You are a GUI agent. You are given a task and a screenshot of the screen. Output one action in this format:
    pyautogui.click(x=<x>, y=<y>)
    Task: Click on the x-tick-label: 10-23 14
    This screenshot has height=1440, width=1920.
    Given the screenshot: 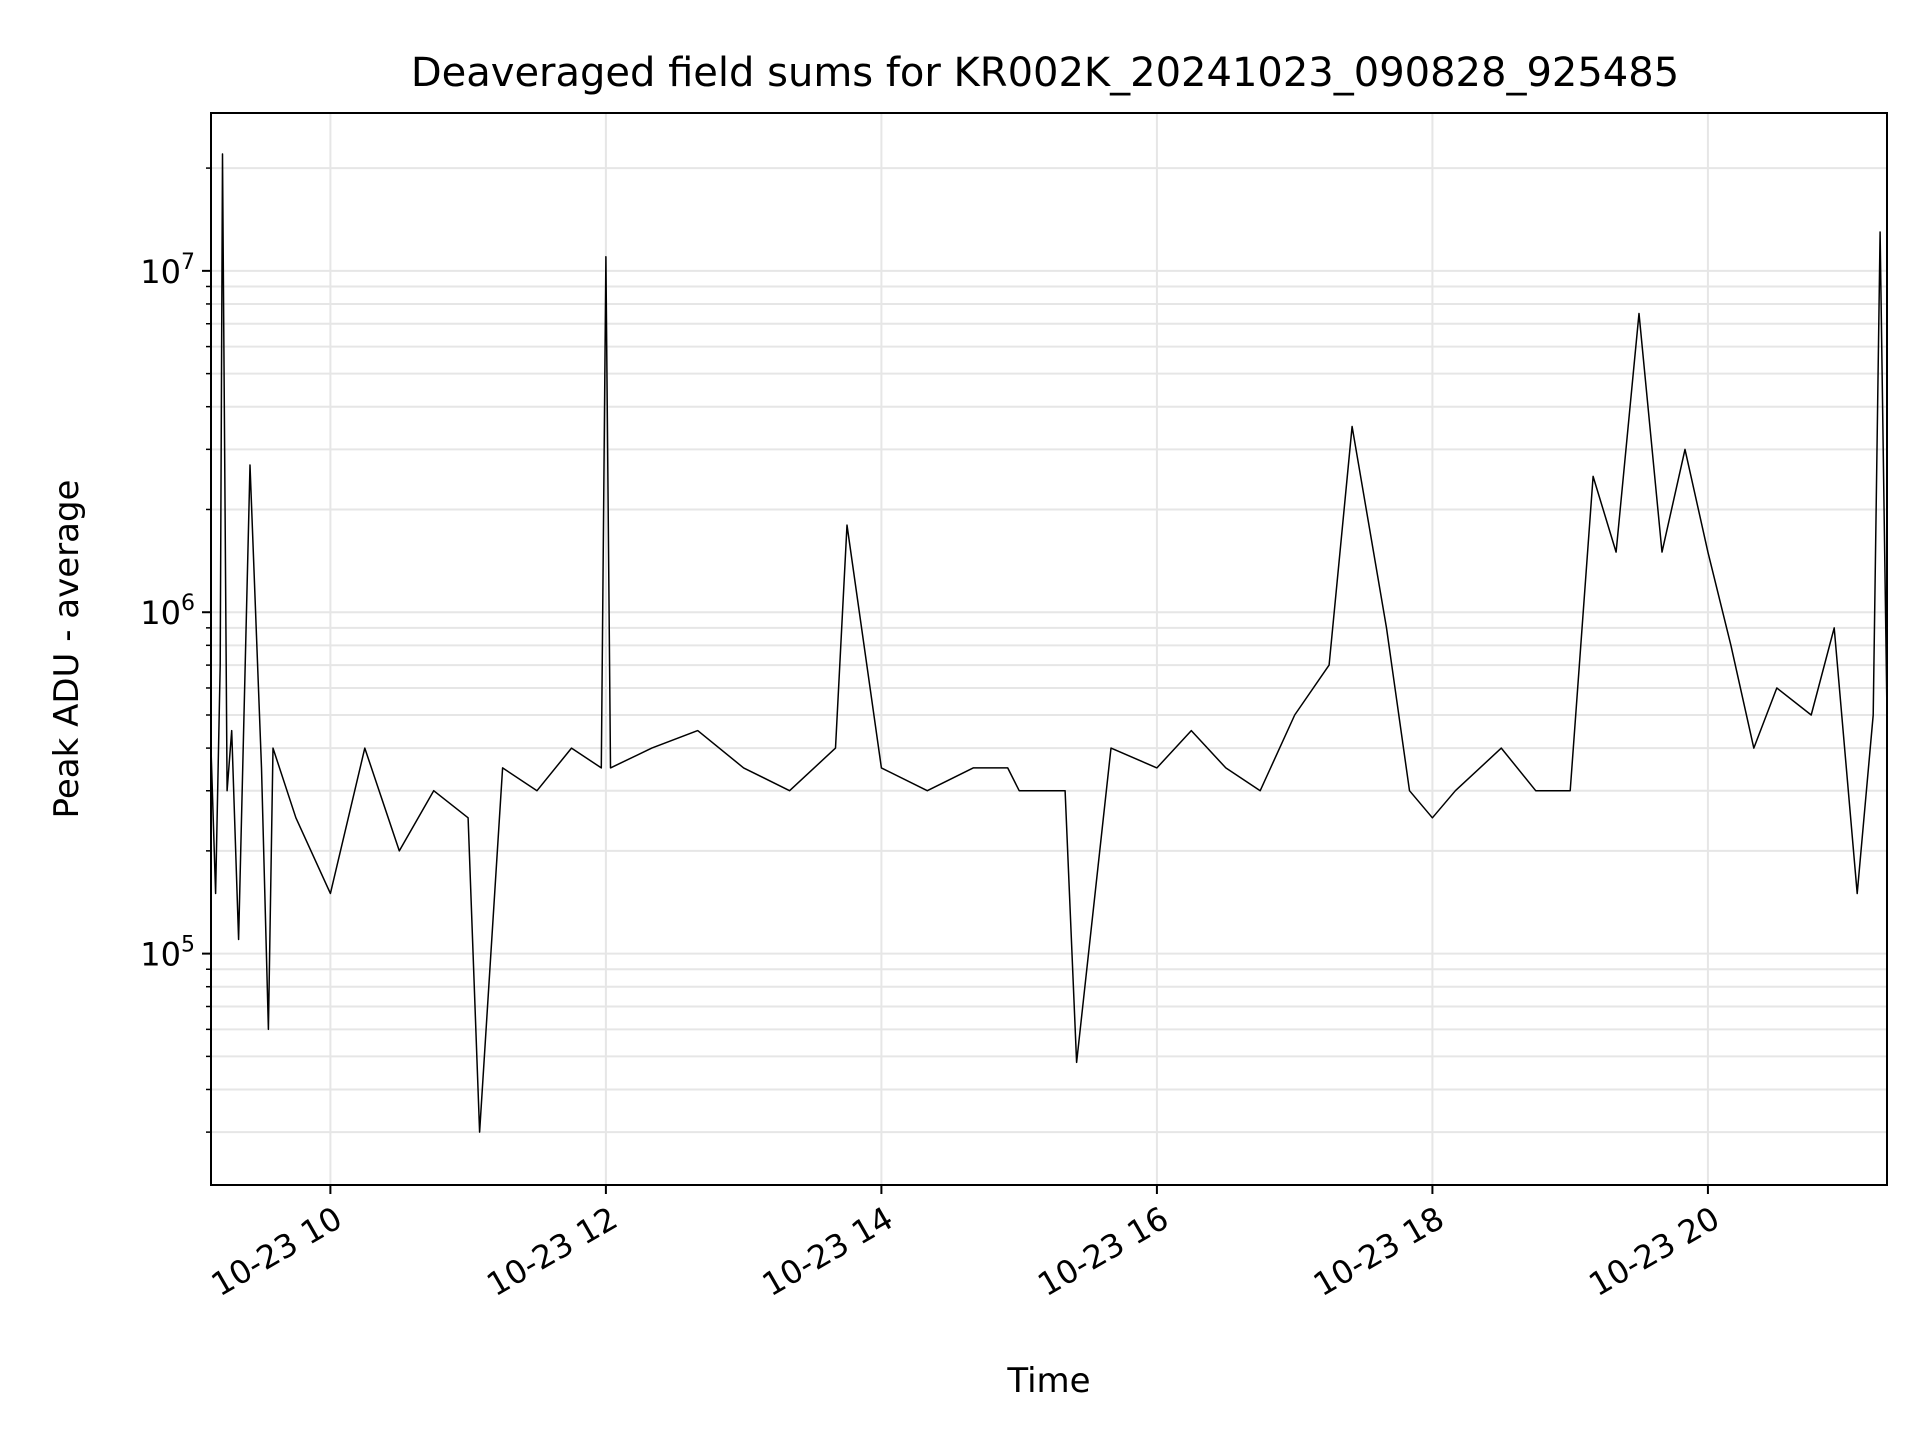 What is the action you would take?
    pyautogui.click(x=828, y=1251)
    